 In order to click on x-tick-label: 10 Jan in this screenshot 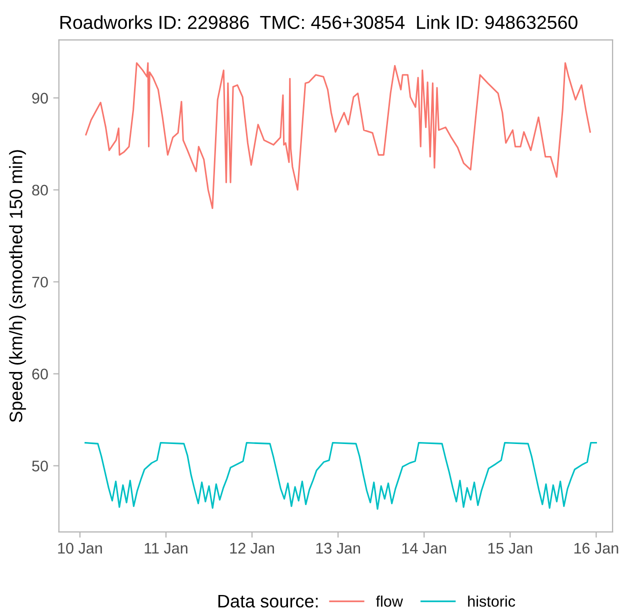, I will do `click(80, 548)`.